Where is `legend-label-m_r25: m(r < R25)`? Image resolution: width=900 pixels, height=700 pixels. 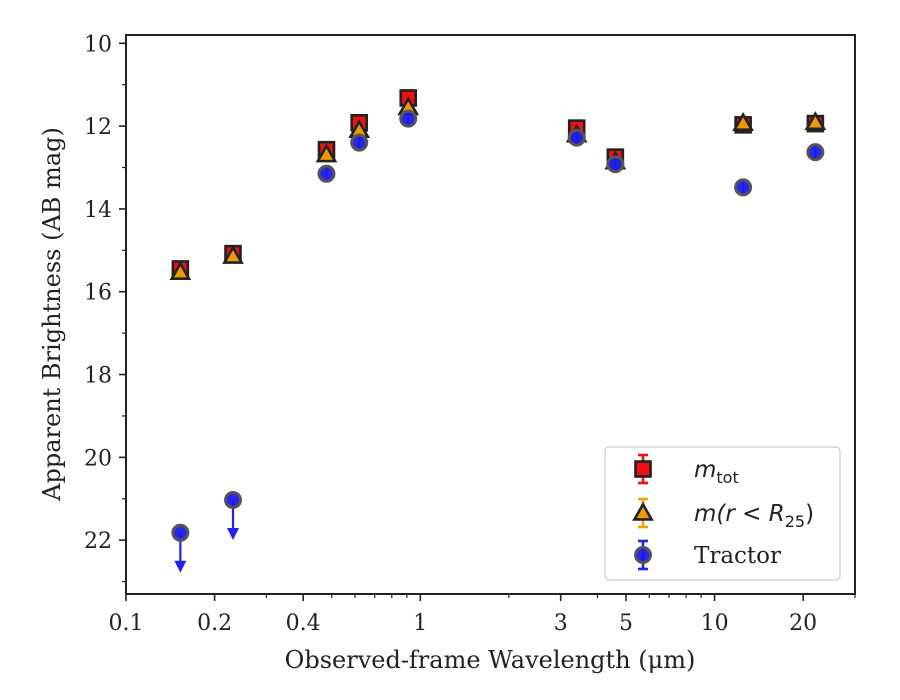 legend-label-m_r25: m(r < R25) is located at coordinates (754, 516).